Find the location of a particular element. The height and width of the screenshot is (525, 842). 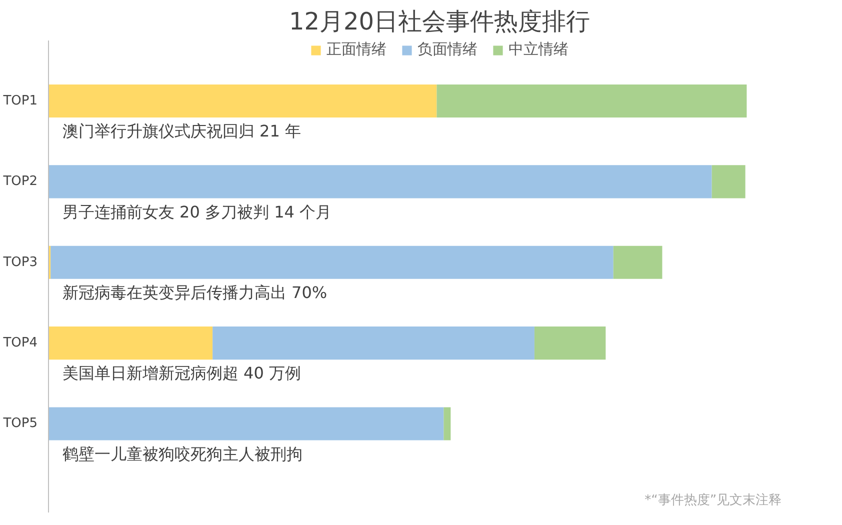

y-tick-label: TOP5 is located at coordinates (20, 424).